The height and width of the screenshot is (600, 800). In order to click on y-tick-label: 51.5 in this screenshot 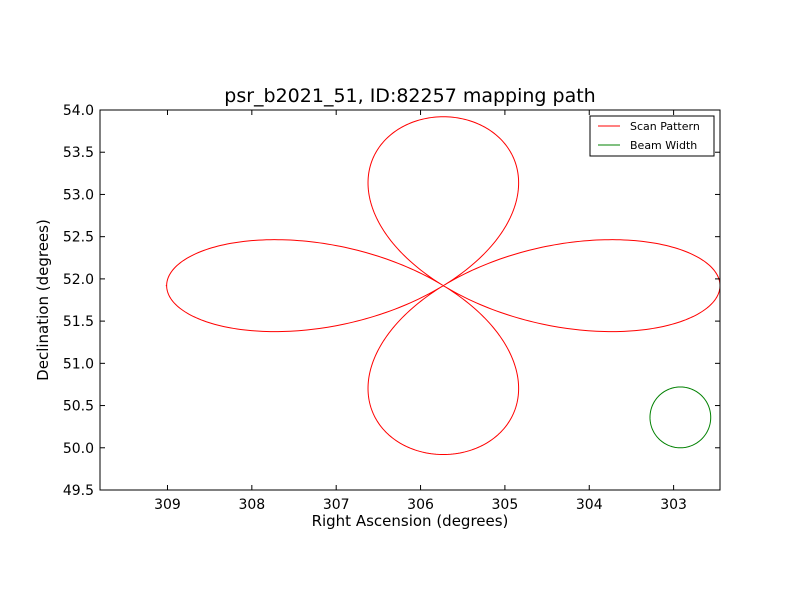, I will do `click(78, 322)`.